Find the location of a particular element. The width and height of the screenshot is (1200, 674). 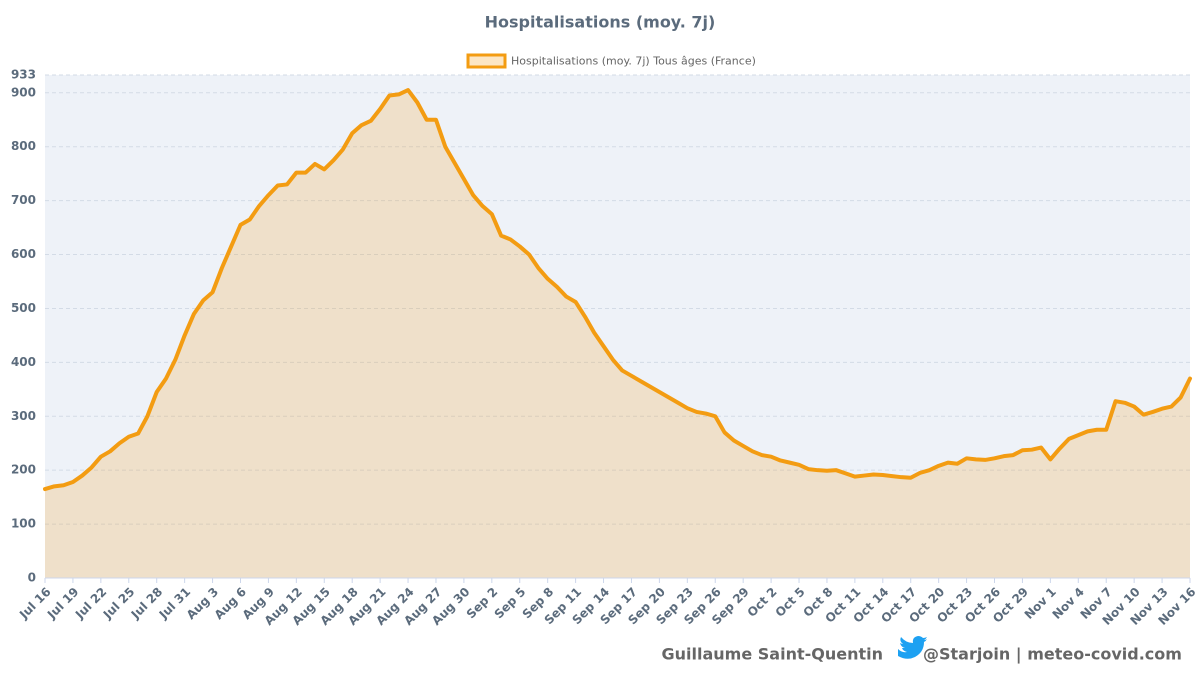

y-tick-label: 500 is located at coordinates (23, 308).